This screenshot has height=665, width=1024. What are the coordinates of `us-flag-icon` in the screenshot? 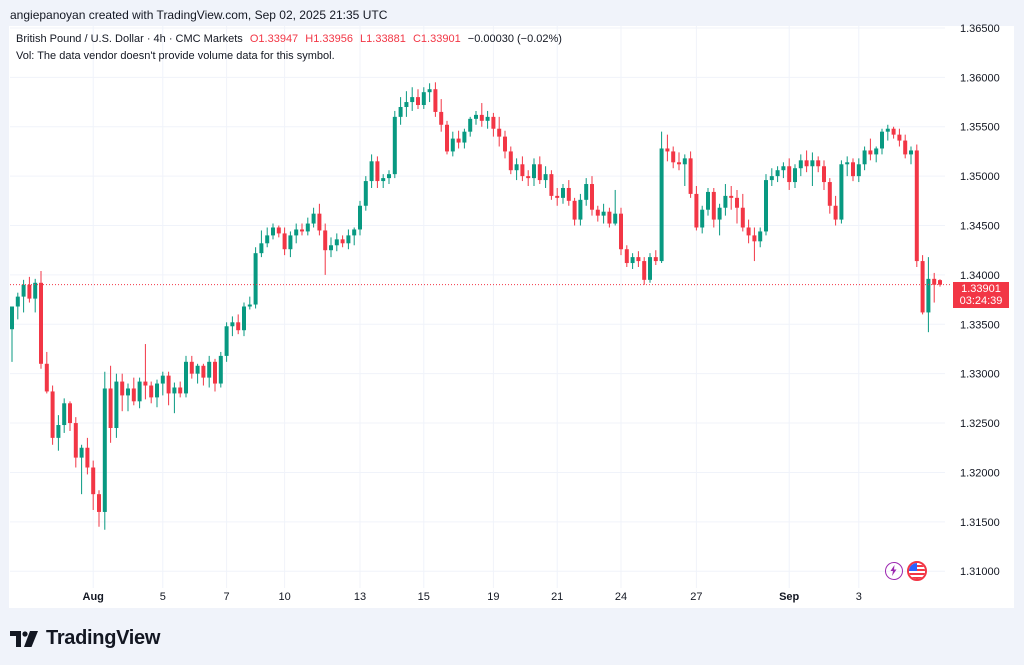 It's located at (917, 571).